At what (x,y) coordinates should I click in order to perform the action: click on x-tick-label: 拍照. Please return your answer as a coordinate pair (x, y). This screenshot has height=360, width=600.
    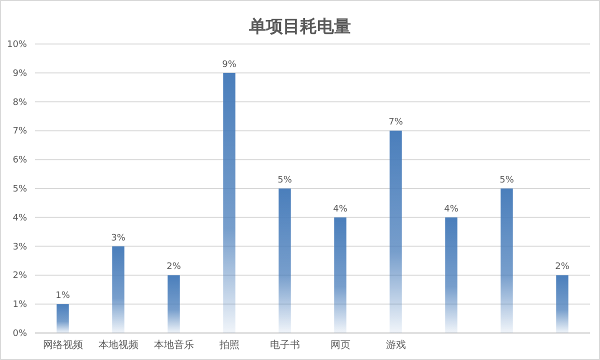
    Looking at the image, I should click on (229, 345).